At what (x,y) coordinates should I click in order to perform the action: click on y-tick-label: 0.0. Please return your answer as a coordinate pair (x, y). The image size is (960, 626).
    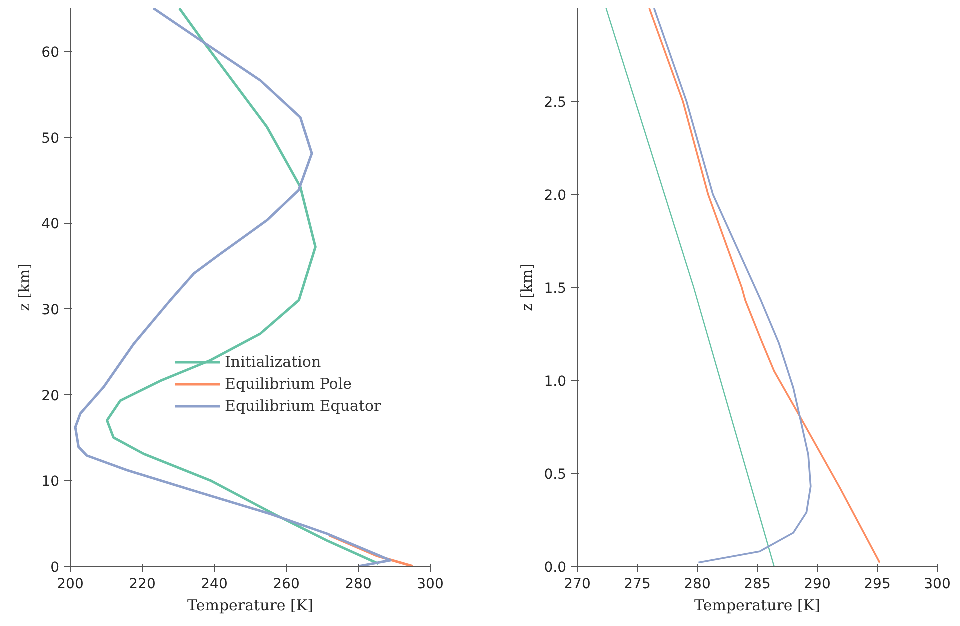
    Looking at the image, I should click on (555, 568).